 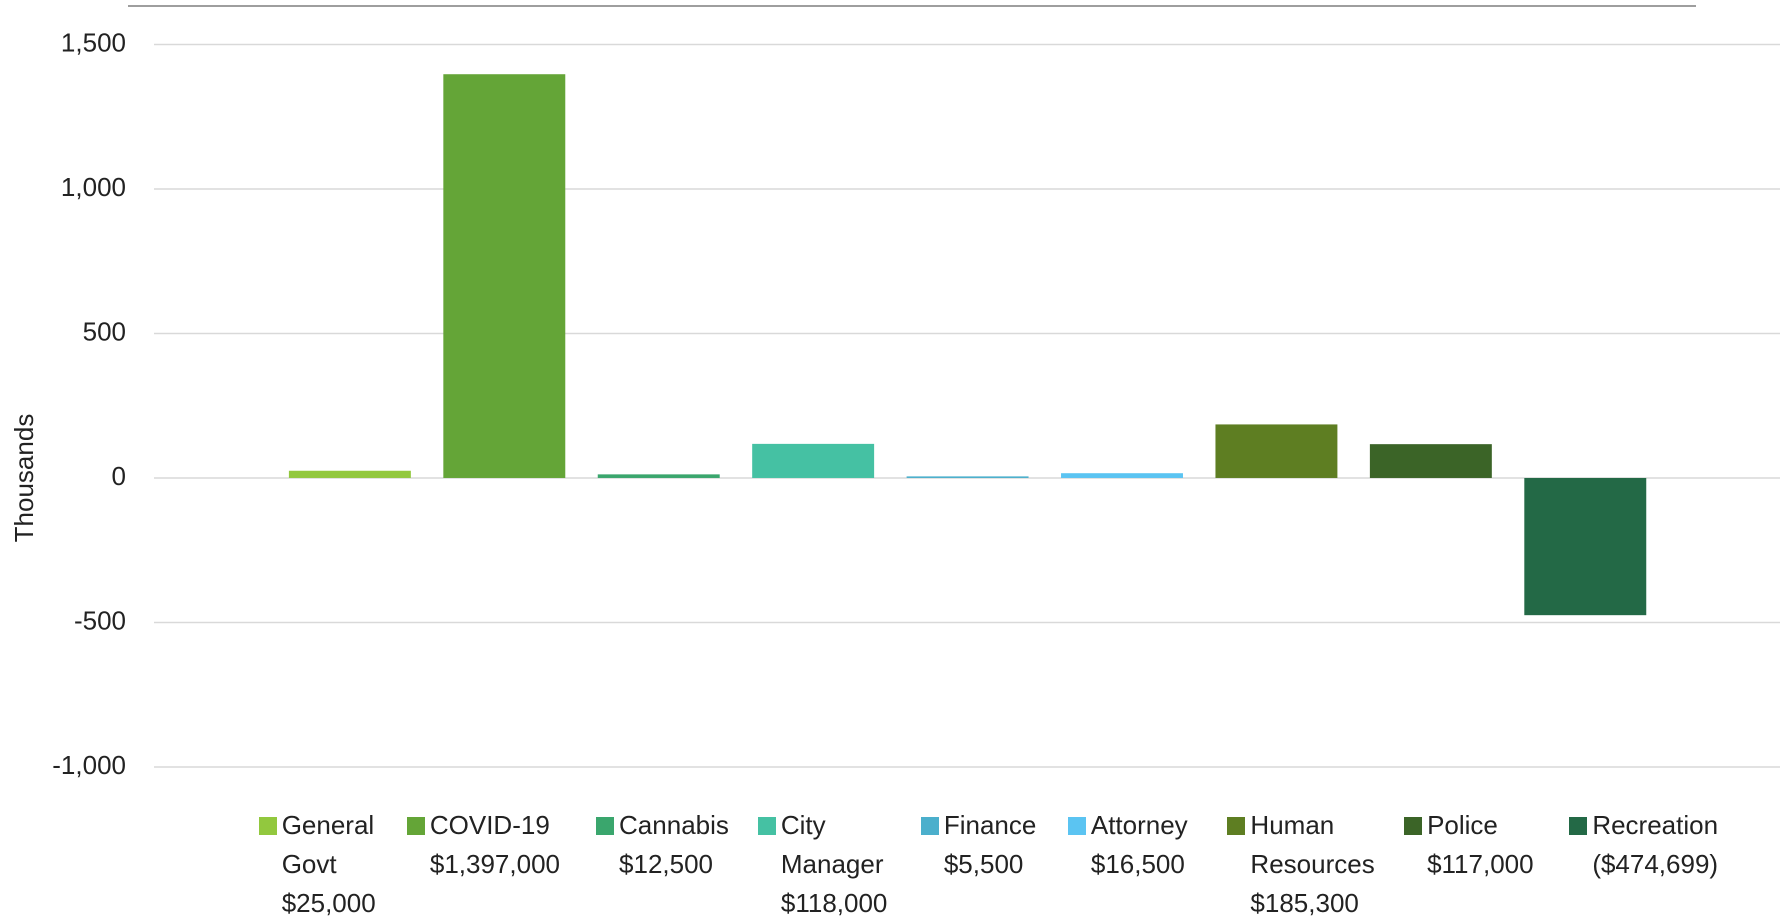 I want to click on legend-label: Police, so click(x=1462, y=825).